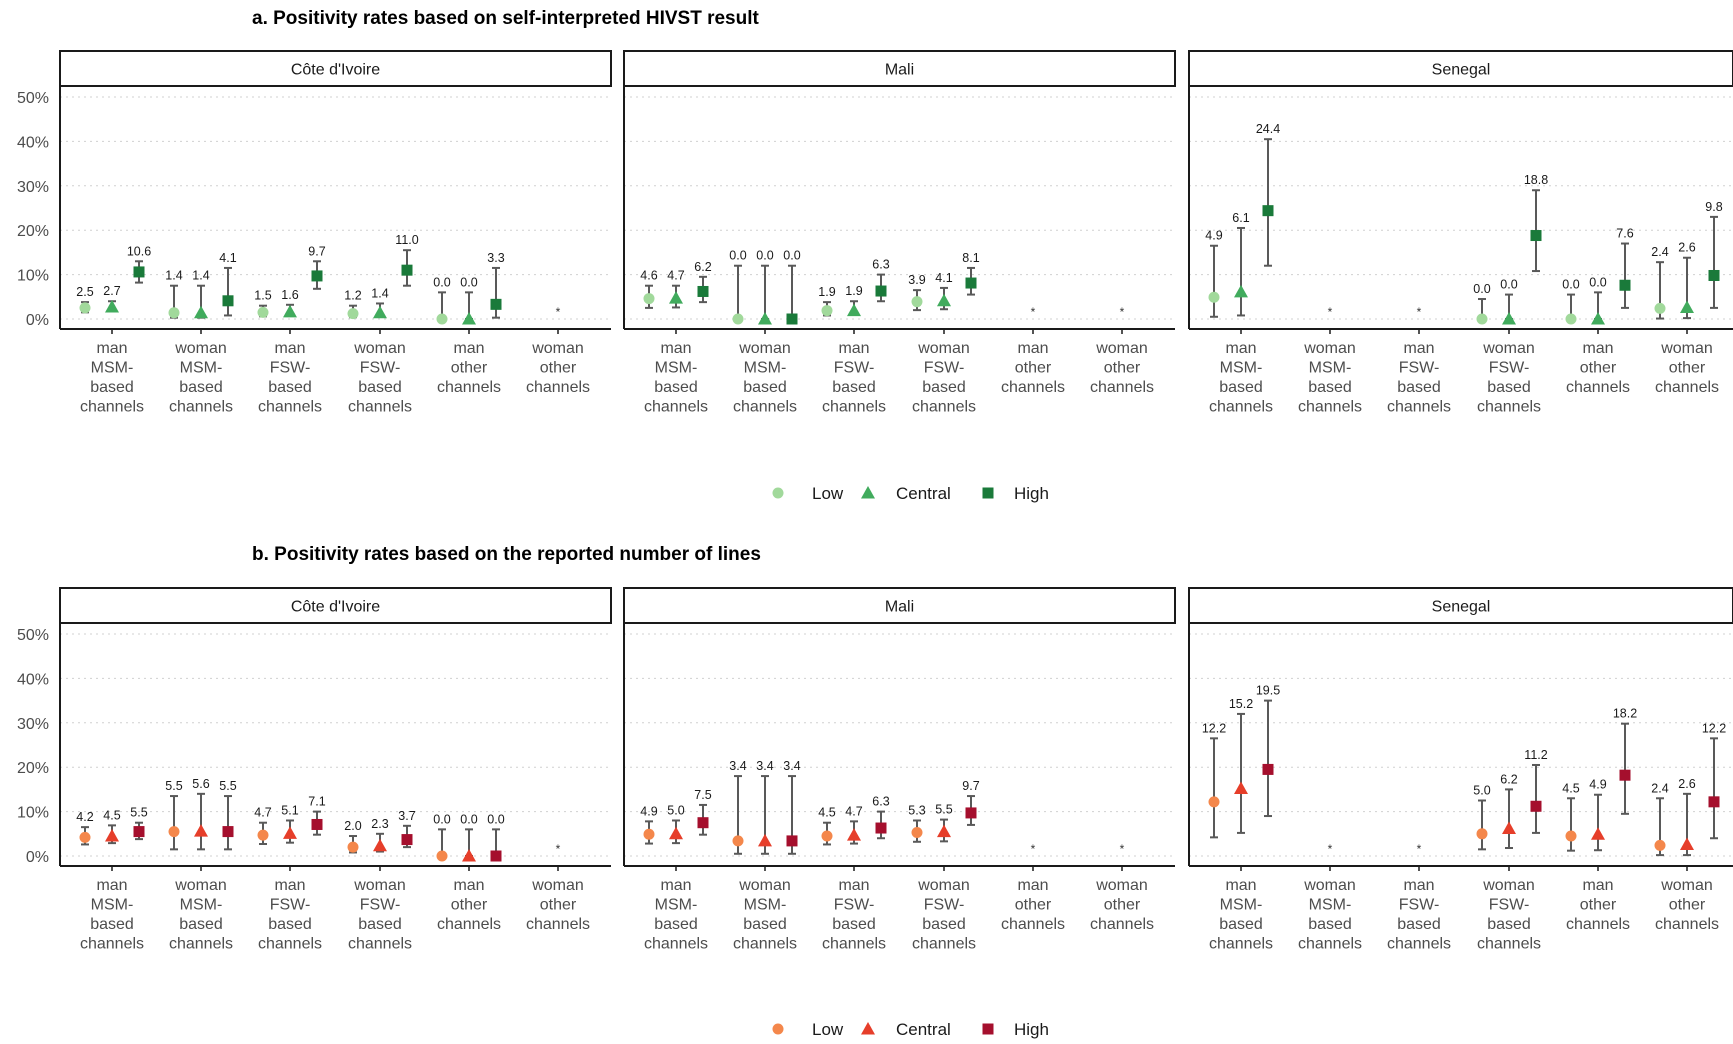 The image size is (1733, 1044). I want to click on legend-item-high: High, so click(1015, 493).